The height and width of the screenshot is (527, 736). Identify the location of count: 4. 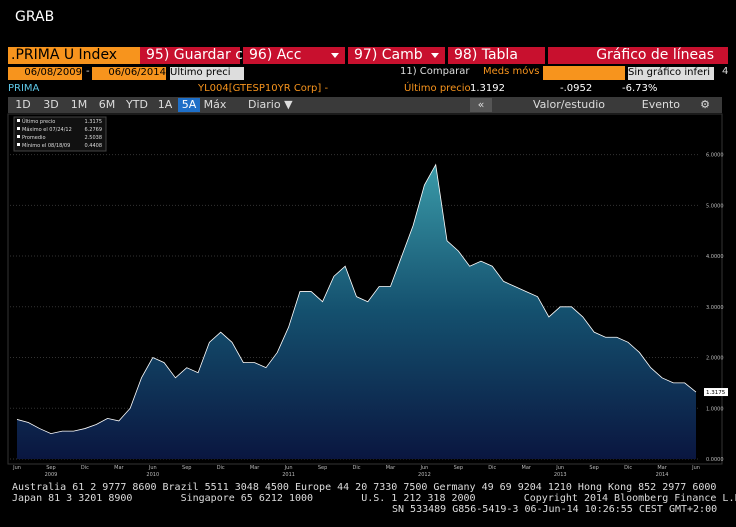
(725, 71).